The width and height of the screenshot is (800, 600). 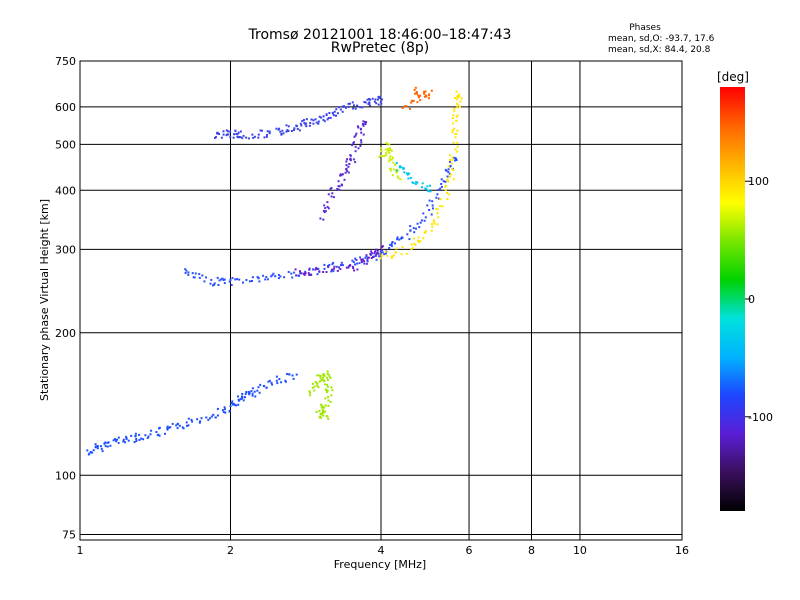 What do you see at coordinates (65, 333) in the screenshot?
I see `y-tick-label: 200` at bounding box center [65, 333].